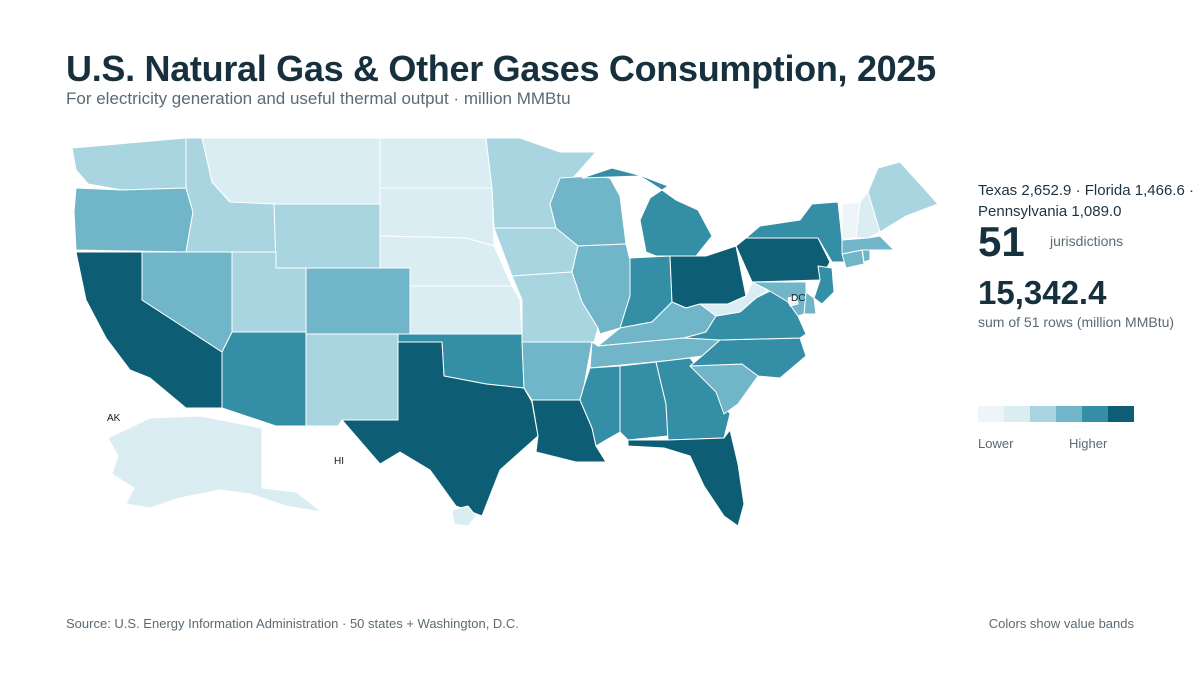 This screenshot has width=1200, height=675. I want to click on map-label-dc: DC, so click(798, 298).